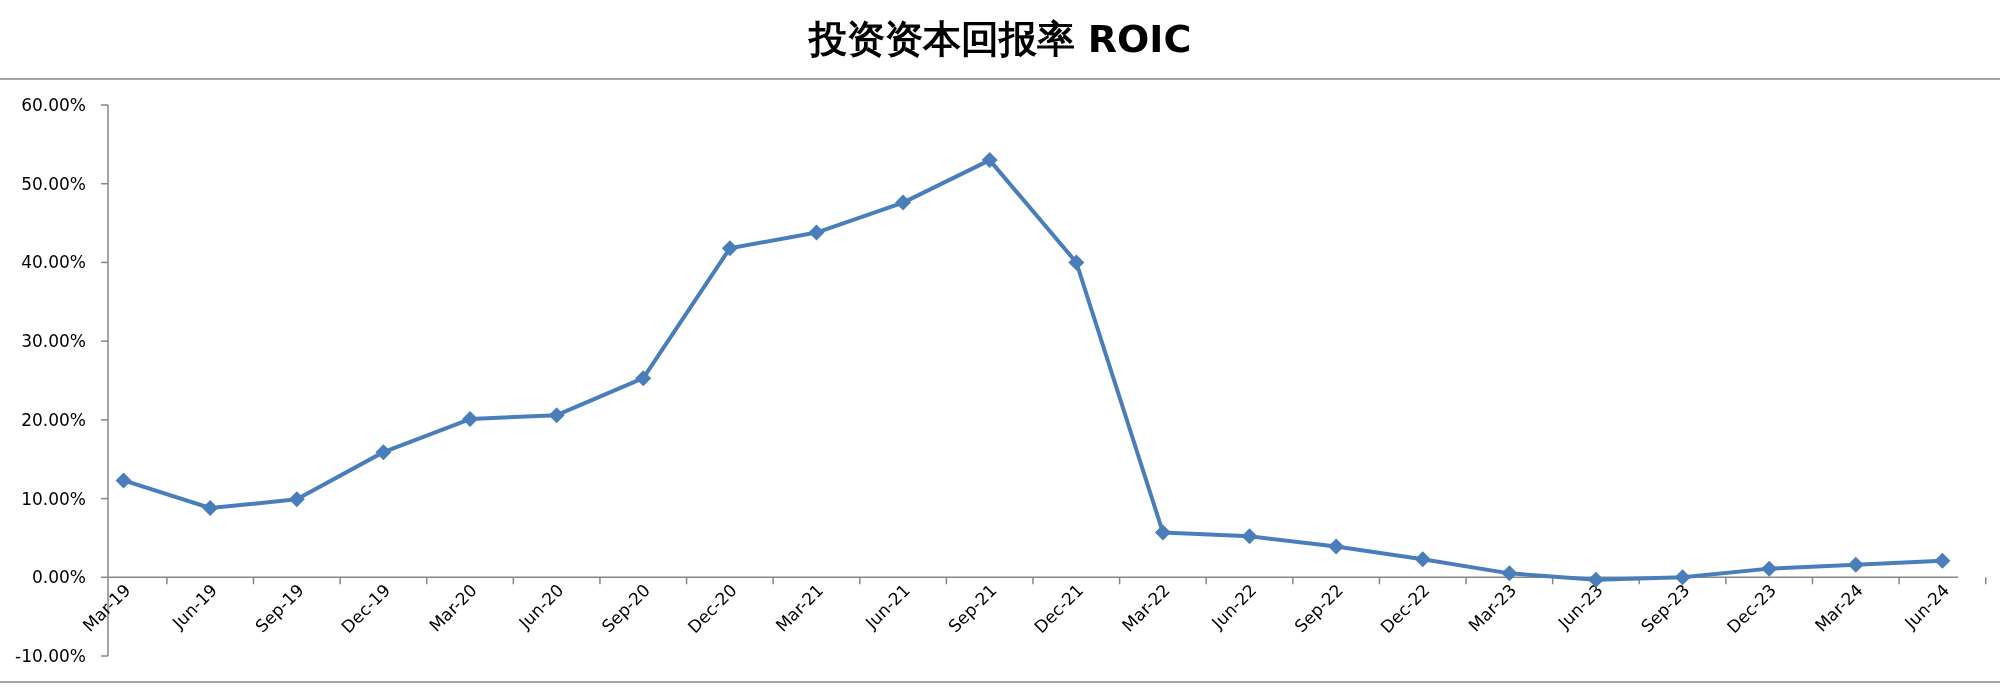 The height and width of the screenshot is (690, 2000). Describe the element at coordinates (53, 341) in the screenshot. I see `y-tick-label: 30.00%` at that location.